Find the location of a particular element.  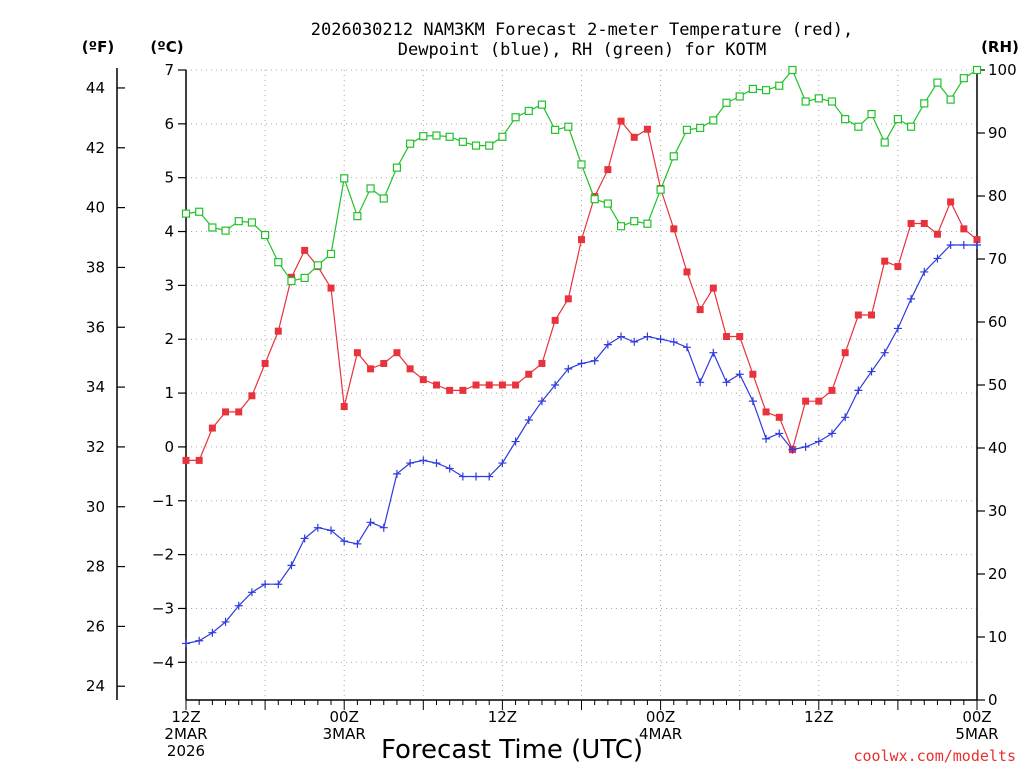

fahrenheit-tick-label: 34 is located at coordinates (95, 387).